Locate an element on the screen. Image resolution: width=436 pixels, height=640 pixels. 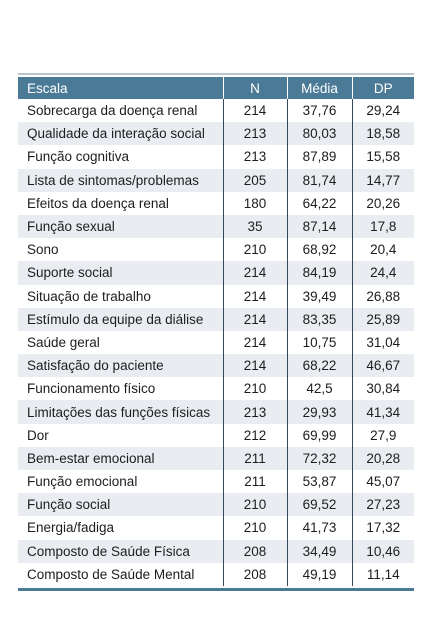
table-row: Função emocional 211 53,87 45,07 is located at coordinates (216, 482).